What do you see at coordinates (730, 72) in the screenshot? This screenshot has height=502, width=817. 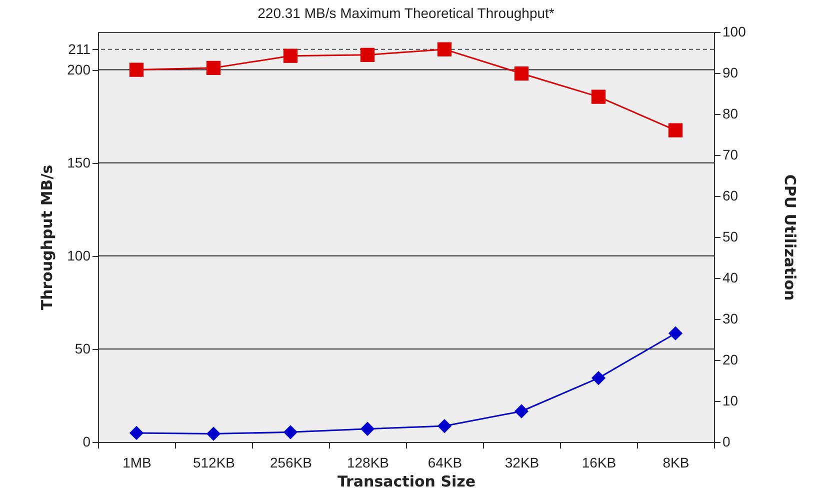 I see `y2-tick-label: 90` at bounding box center [730, 72].